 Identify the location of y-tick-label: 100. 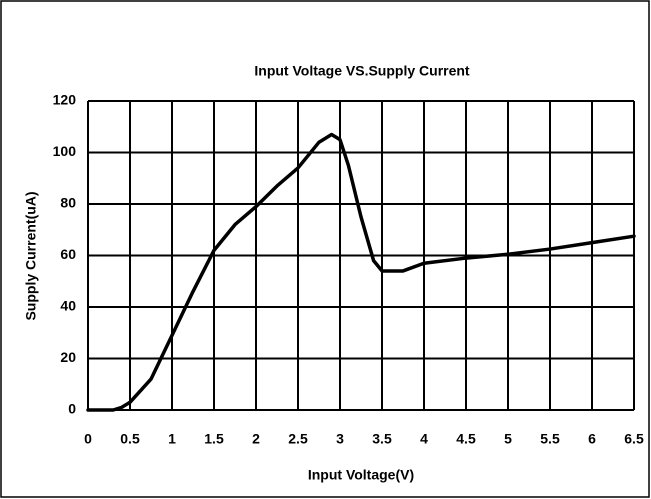
(65, 151).